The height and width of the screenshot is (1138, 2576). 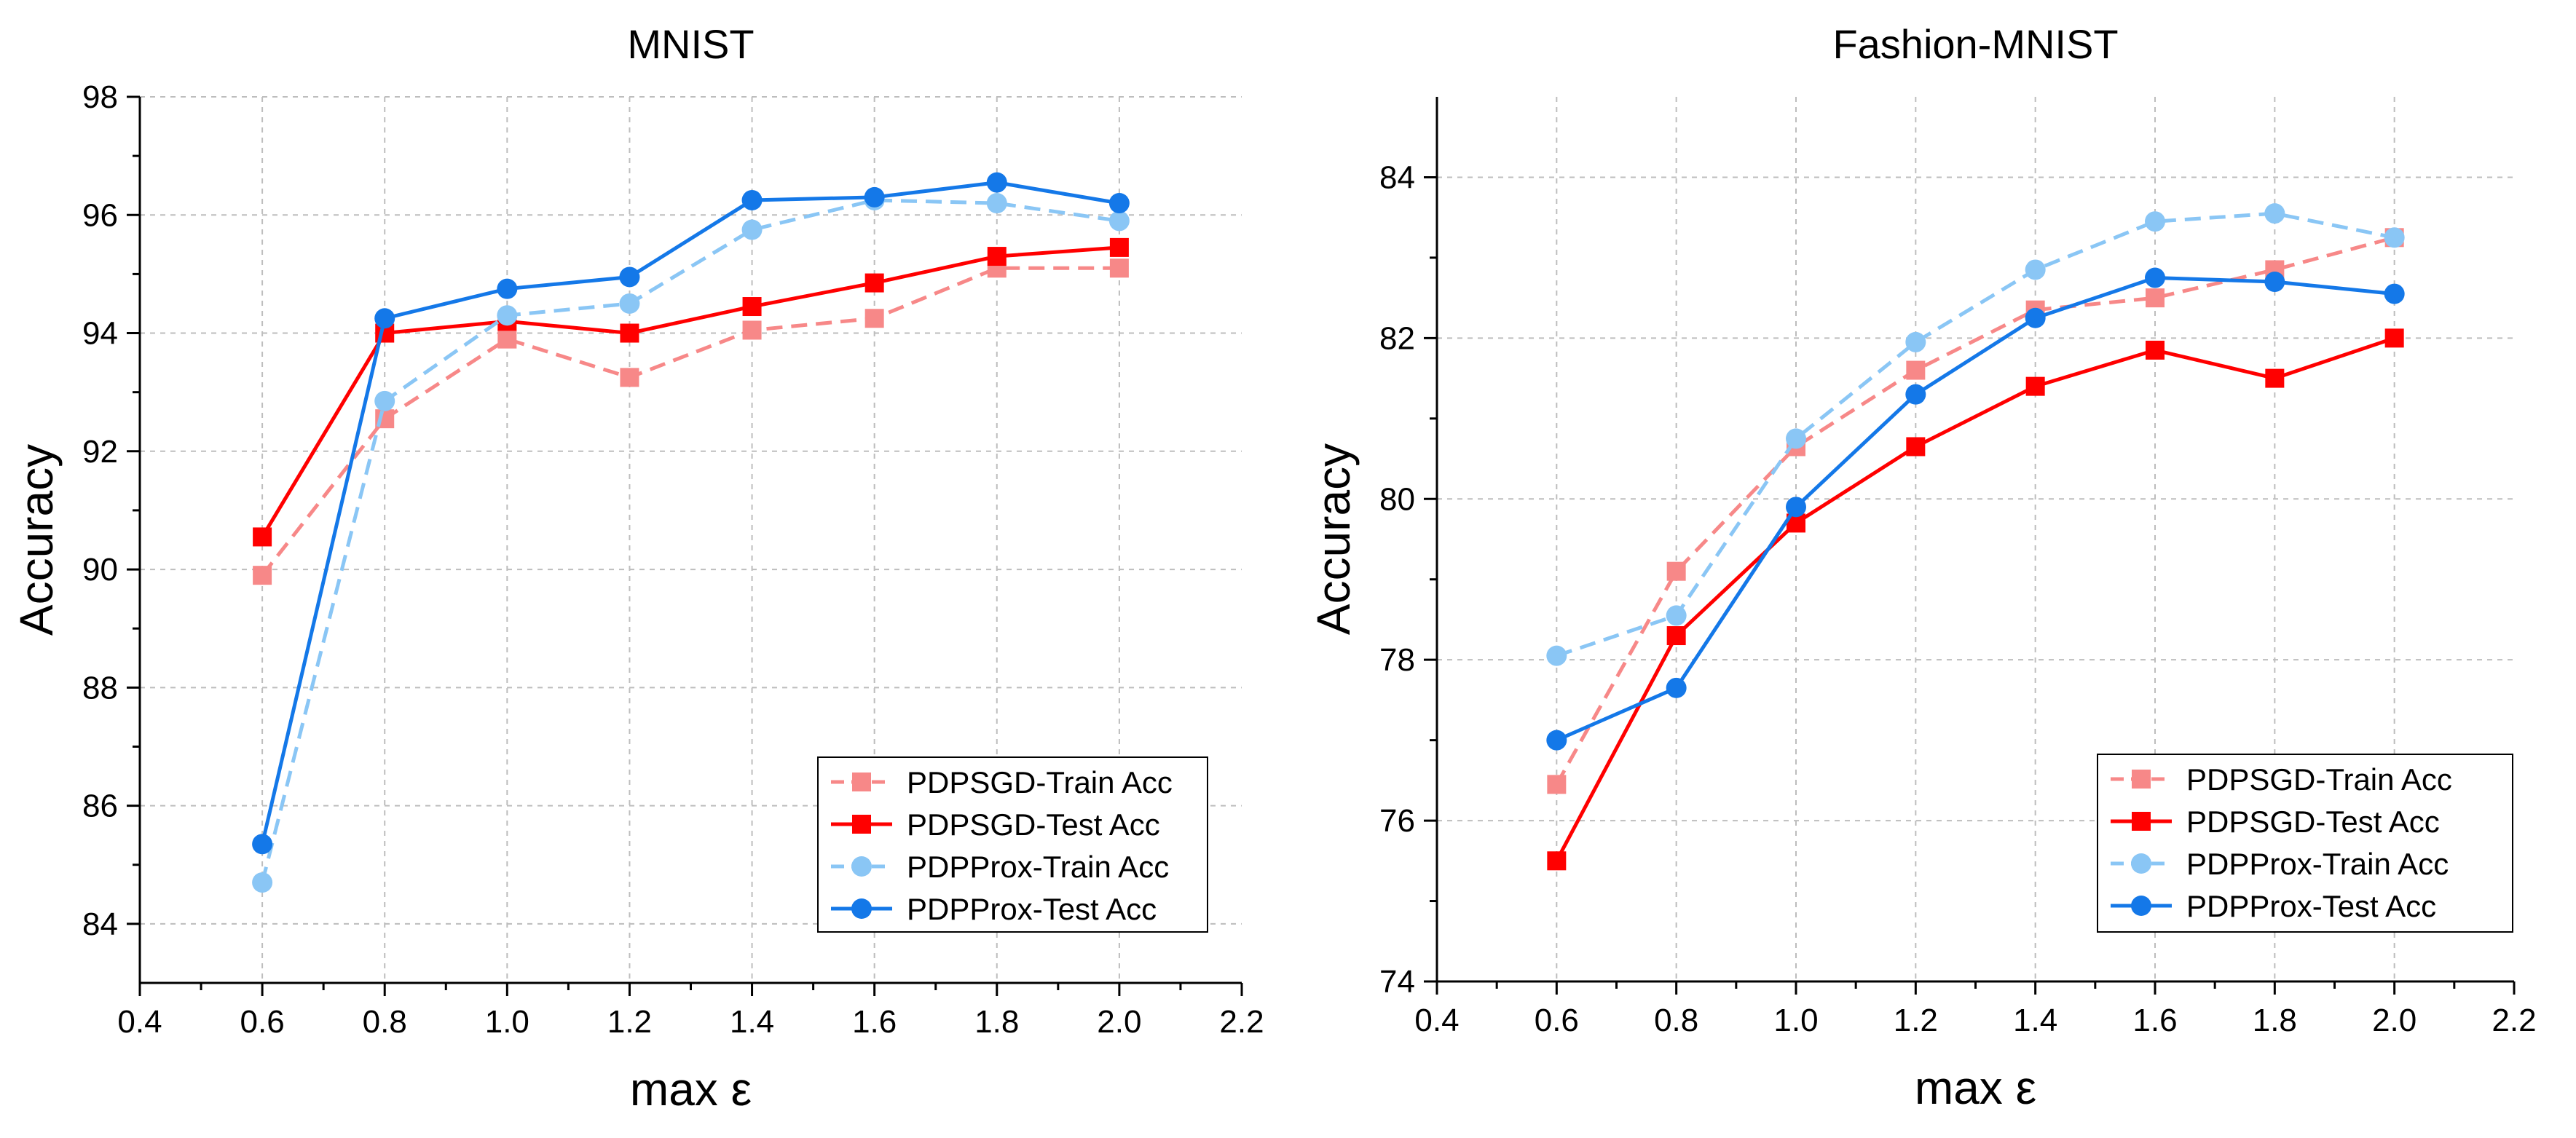 I want to click on y-tick-label: 80, so click(x=1397, y=499).